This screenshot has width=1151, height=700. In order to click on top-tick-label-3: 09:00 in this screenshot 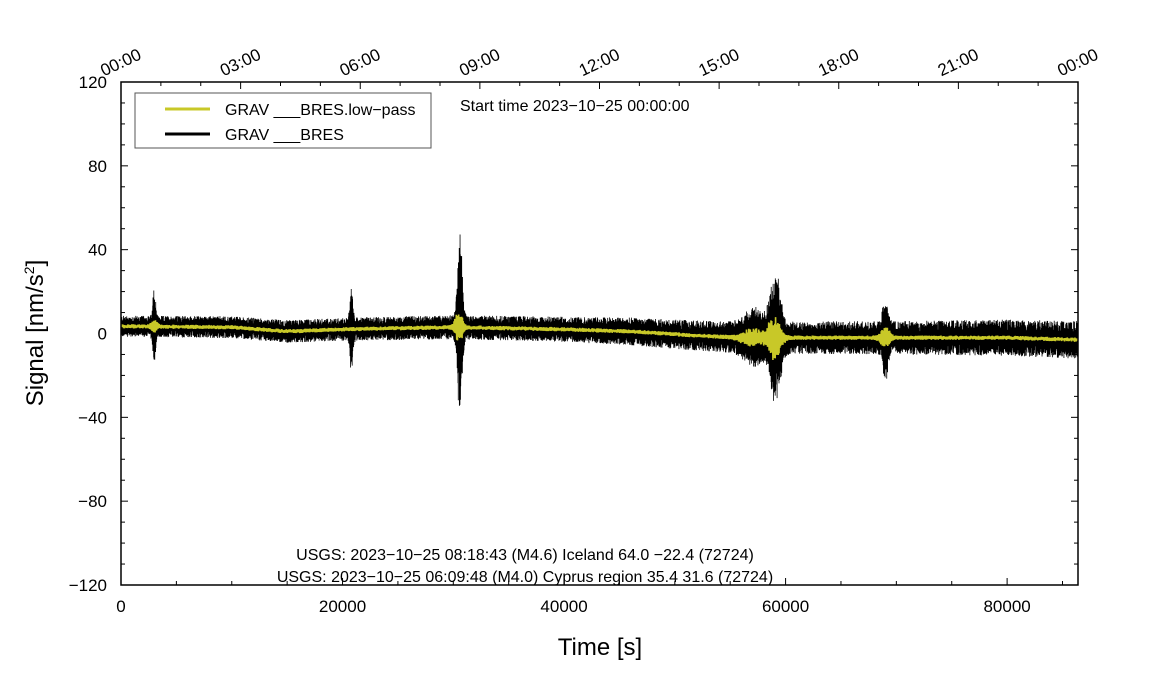, I will do `click(479, 62)`.